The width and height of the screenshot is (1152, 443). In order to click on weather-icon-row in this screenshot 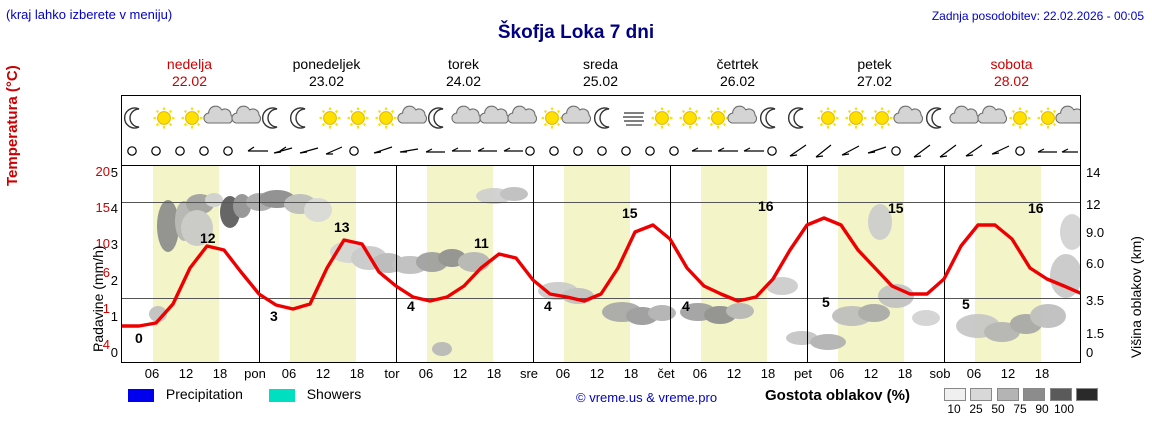, I will do `click(601, 117)`.